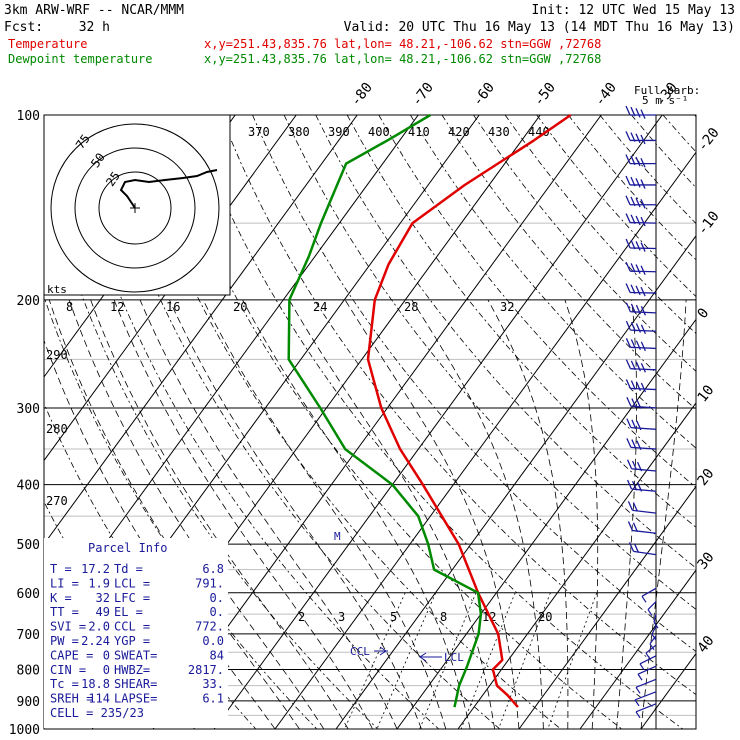 The width and height of the screenshot is (740, 740). I want to click on parcel-info-cell: SREH =, so click(71, 699).